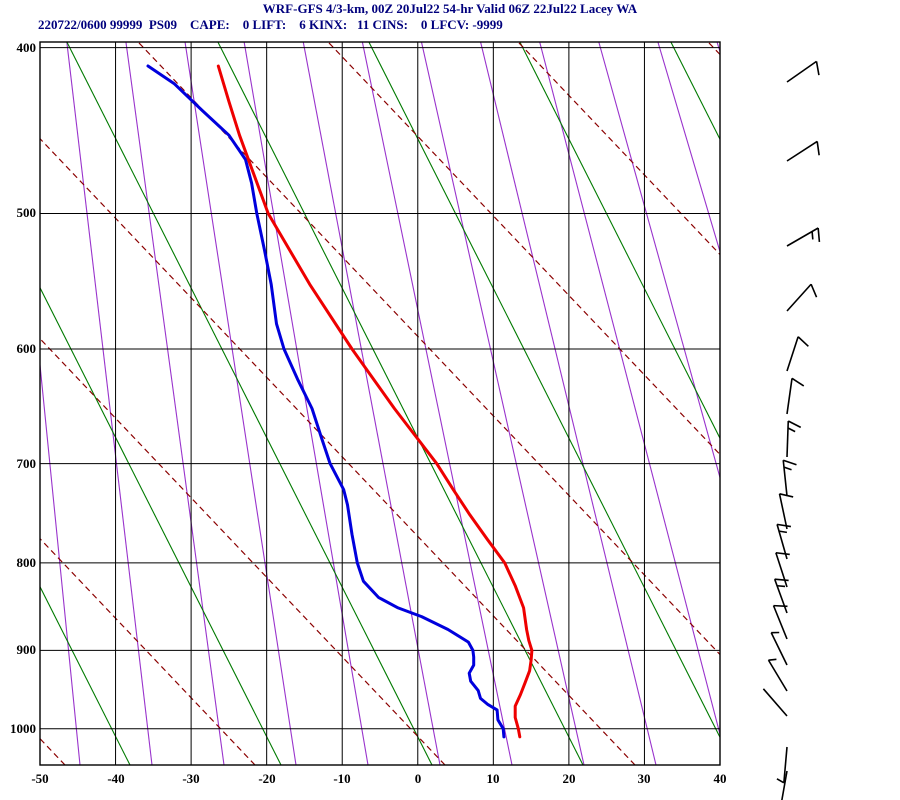 This screenshot has height=800, width=900. What do you see at coordinates (26, 463) in the screenshot?
I see `pressure-axis-label: 700` at bounding box center [26, 463].